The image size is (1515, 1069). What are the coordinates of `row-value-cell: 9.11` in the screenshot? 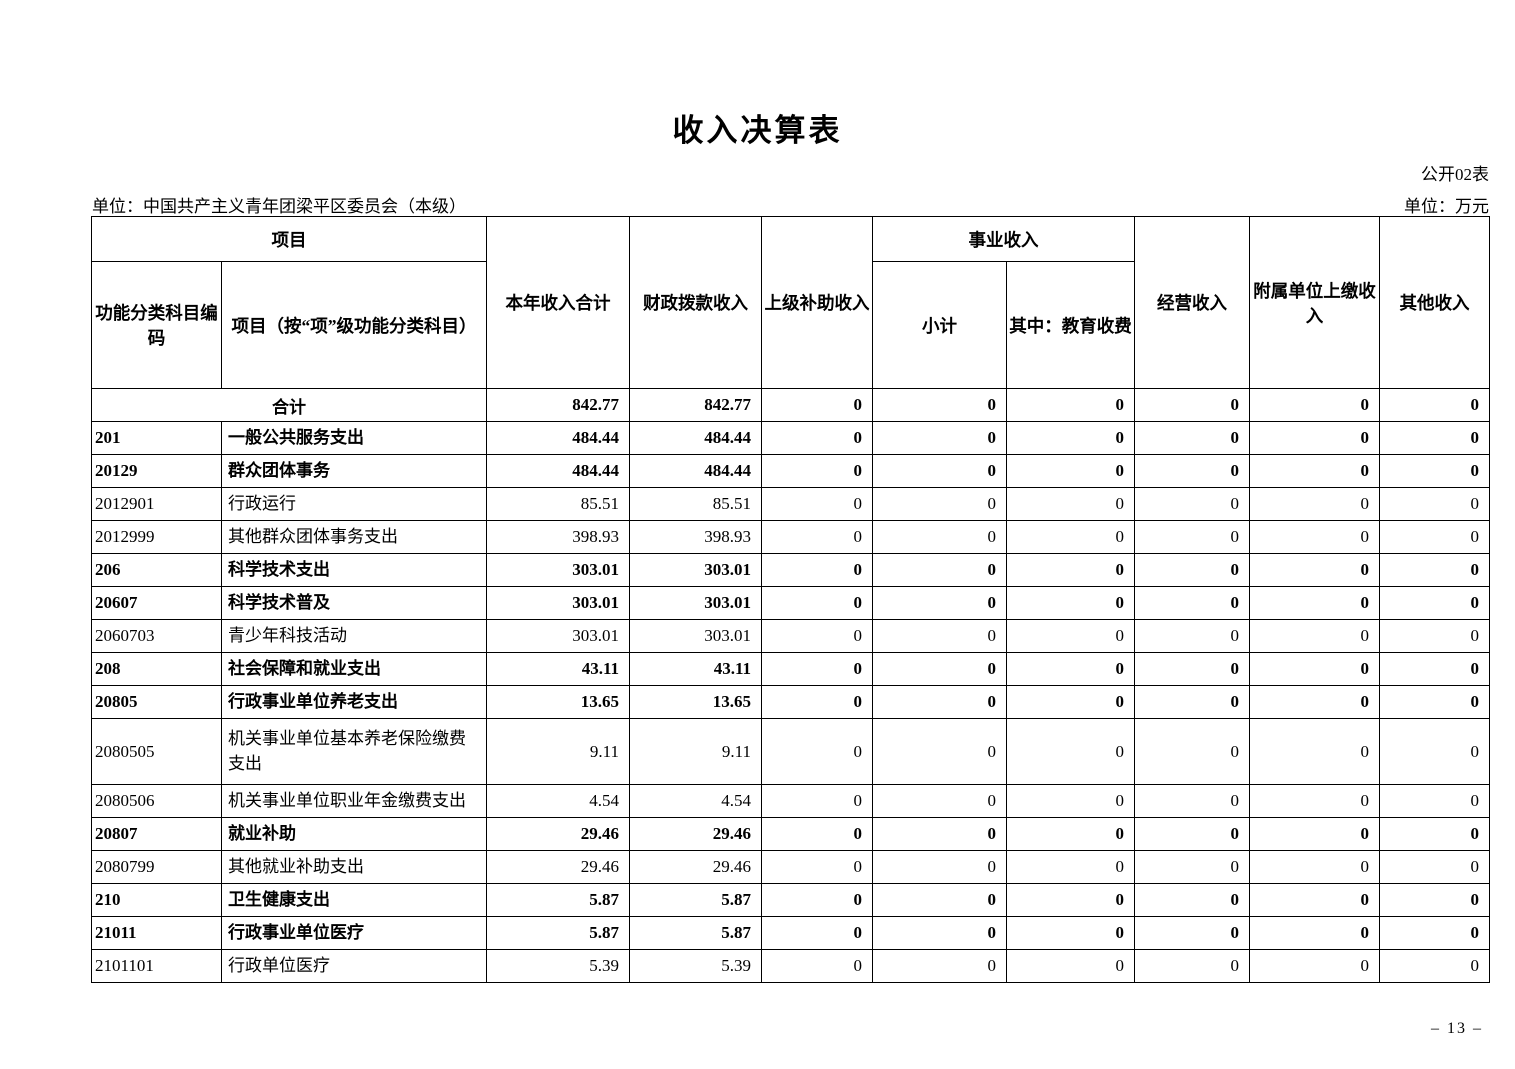 It's located at (558, 751).